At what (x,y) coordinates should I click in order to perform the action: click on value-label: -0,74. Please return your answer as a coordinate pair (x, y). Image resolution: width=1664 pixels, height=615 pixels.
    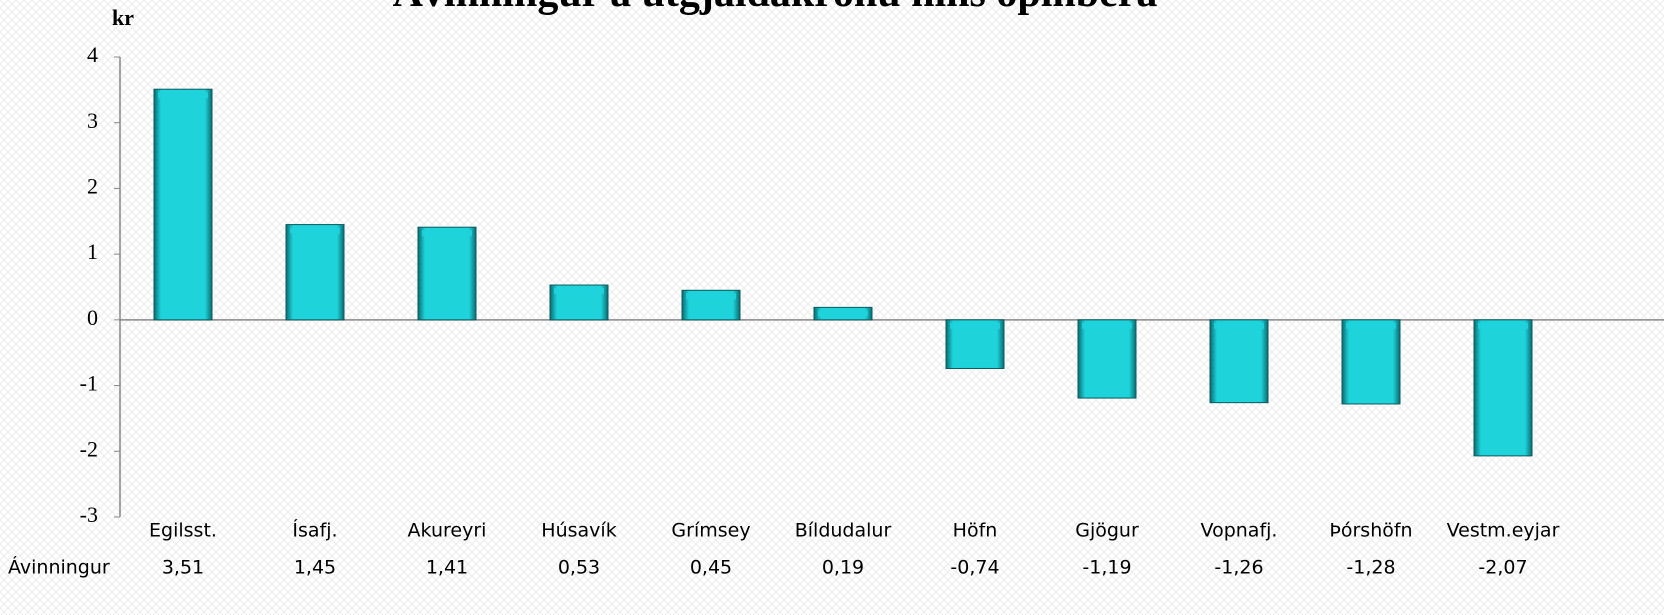
    Looking at the image, I should click on (974, 568).